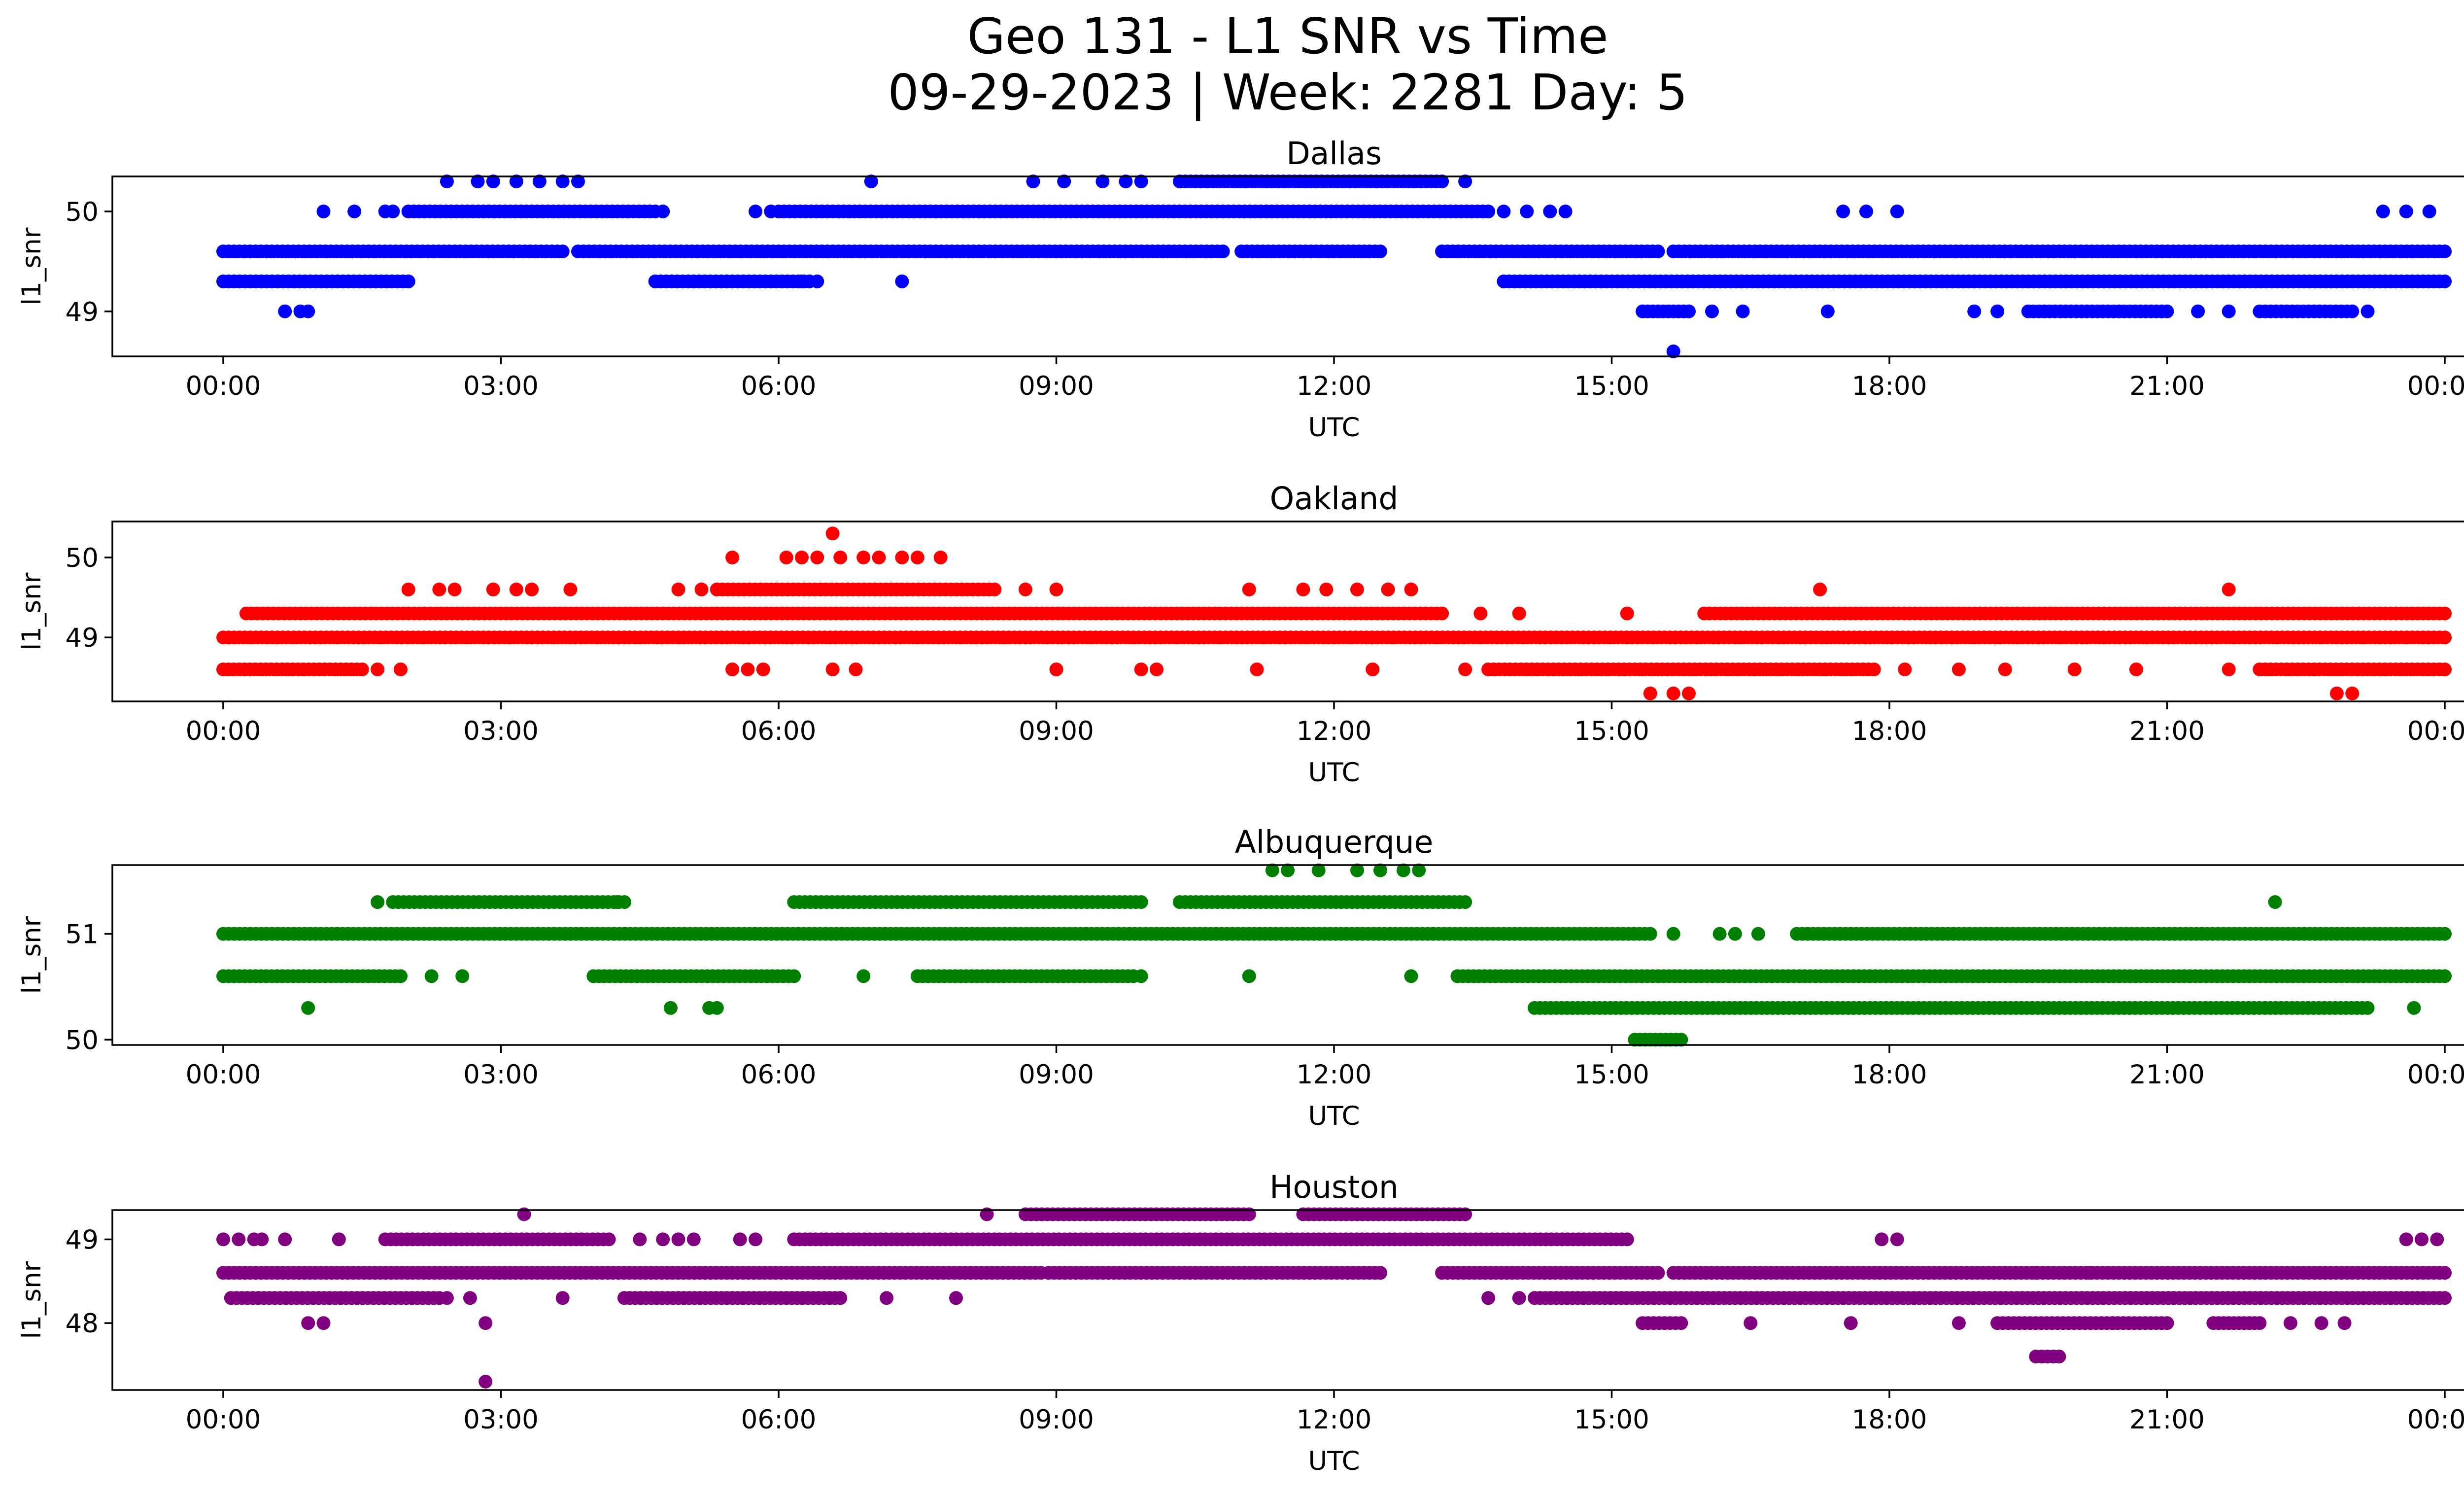 This screenshot has height=1495, width=2464. I want to click on x-tick-label: 18:00, so click(1889, 1075).